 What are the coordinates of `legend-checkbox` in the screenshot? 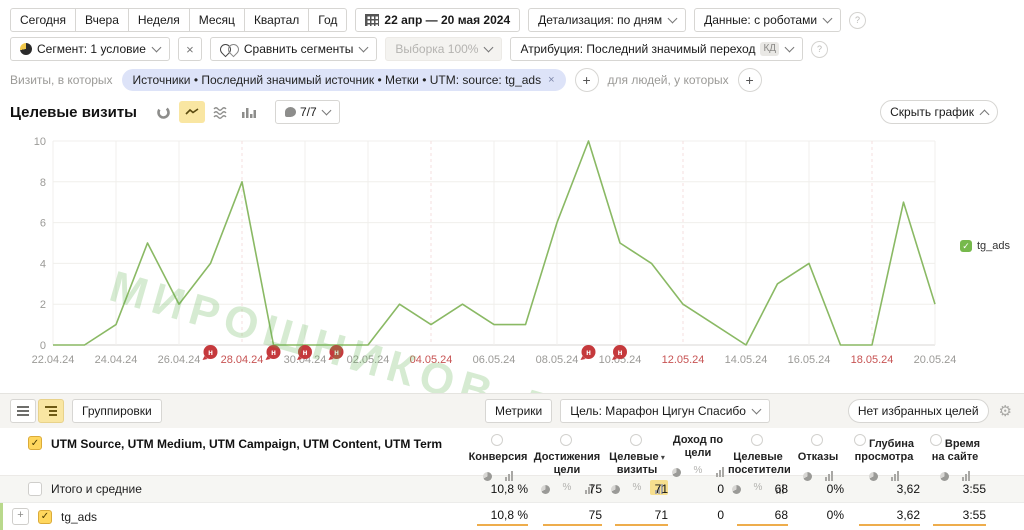 It's located at (965, 246).